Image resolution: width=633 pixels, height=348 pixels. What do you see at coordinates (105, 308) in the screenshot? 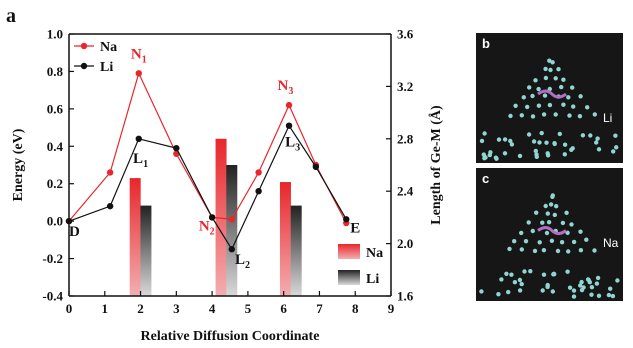
I see `x-tick-label: 1` at bounding box center [105, 308].